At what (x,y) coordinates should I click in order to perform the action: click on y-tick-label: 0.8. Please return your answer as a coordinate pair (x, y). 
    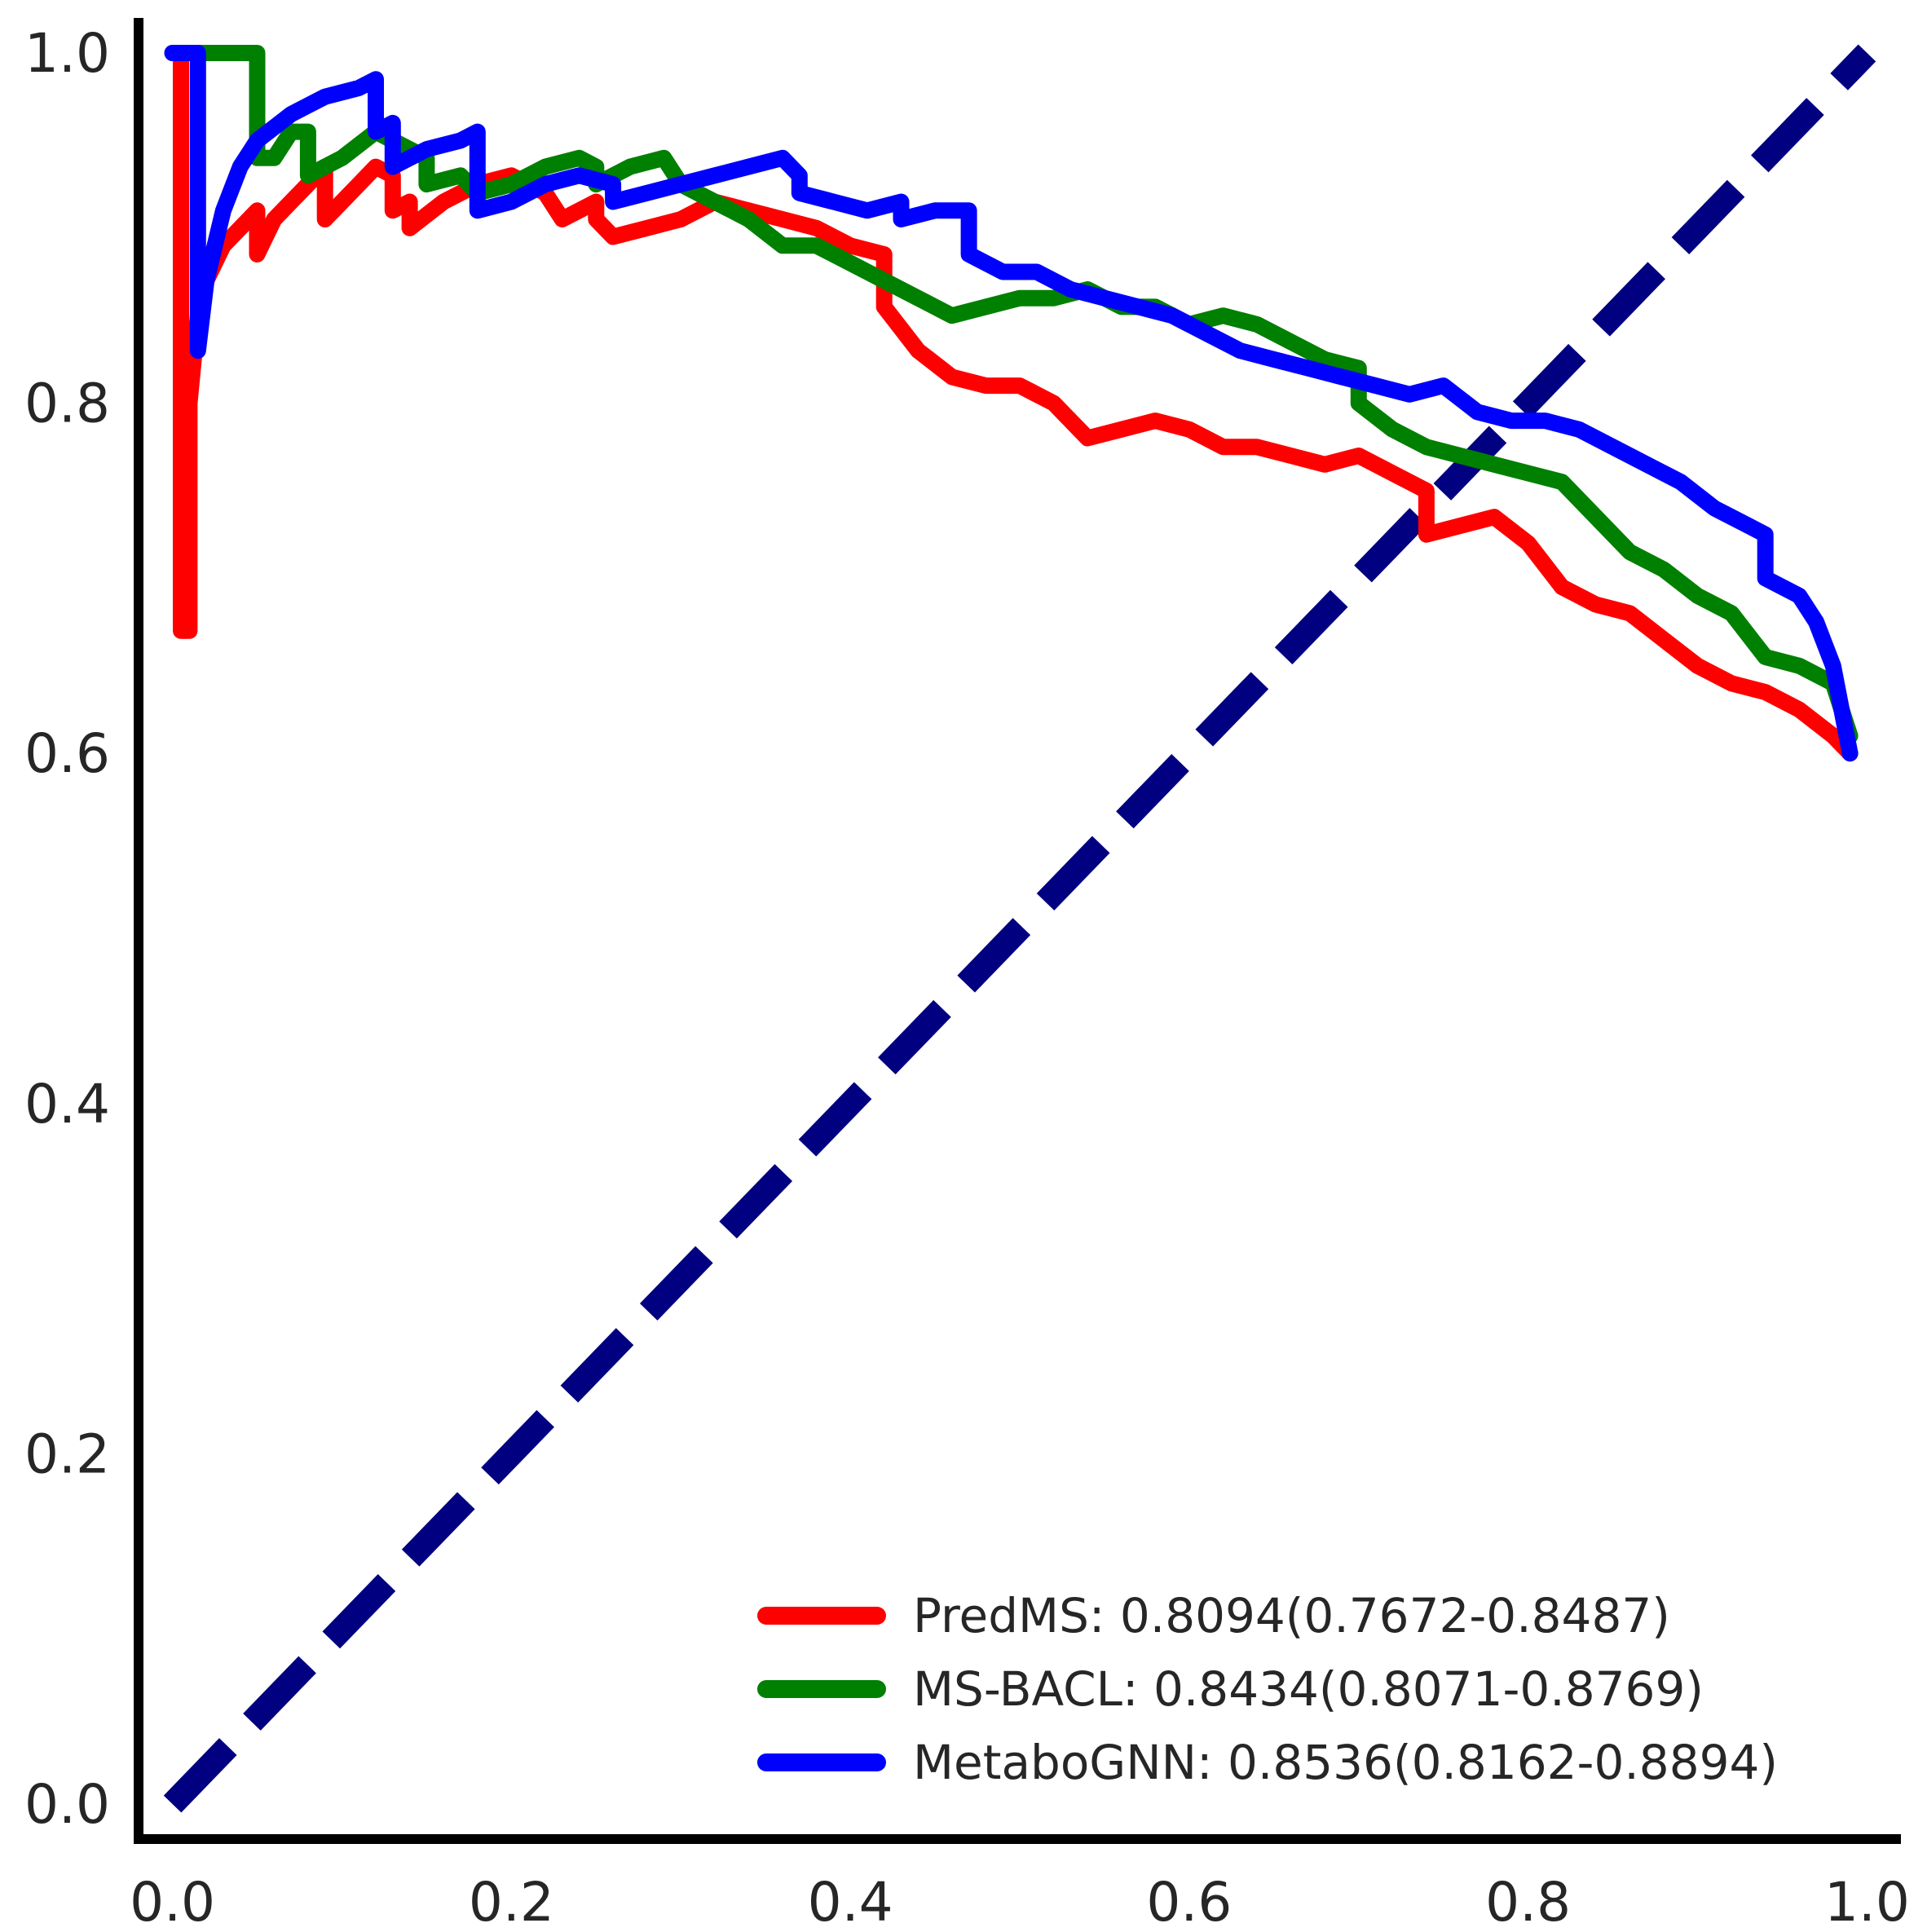
    Looking at the image, I should click on (67, 404).